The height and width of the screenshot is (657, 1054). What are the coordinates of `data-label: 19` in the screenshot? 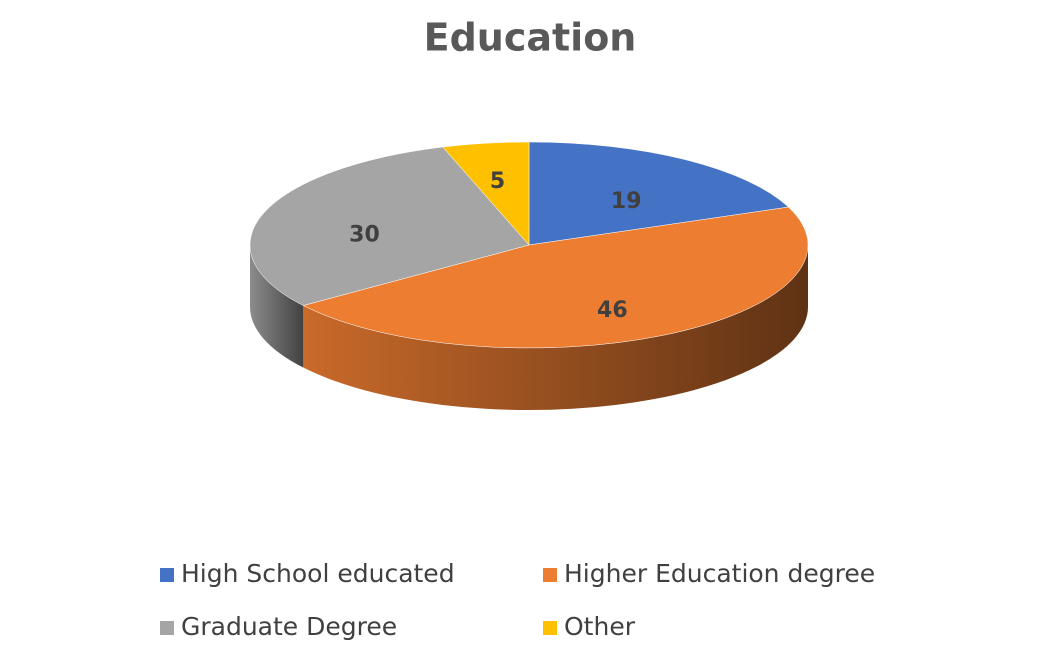 It's located at (626, 201).